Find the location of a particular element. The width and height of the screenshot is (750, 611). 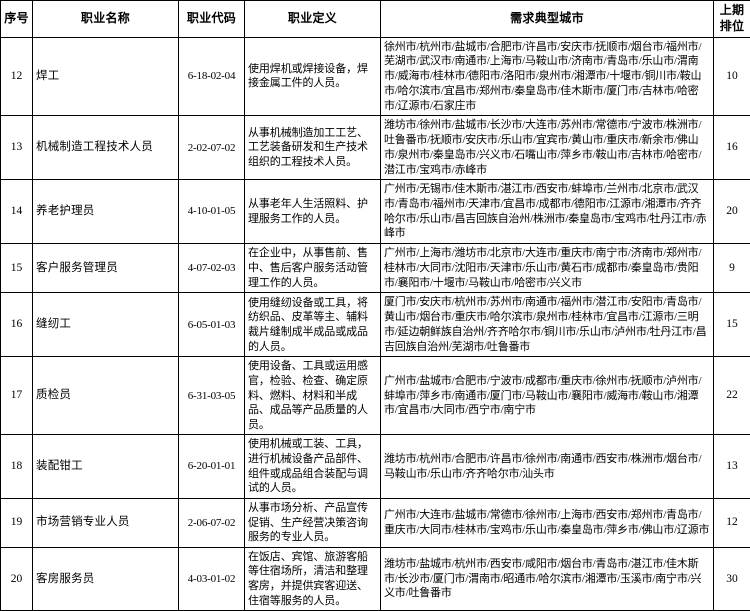

cell-sequence-number: 14 is located at coordinates (17, 212).